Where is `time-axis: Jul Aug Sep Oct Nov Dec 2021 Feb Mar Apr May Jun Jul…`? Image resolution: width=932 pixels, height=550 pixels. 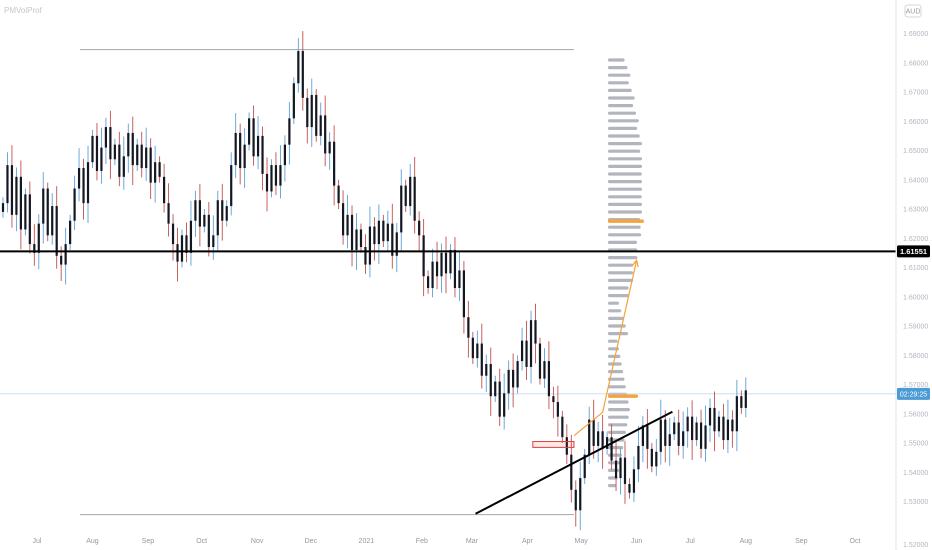
time-axis: Jul Aug Sep Oct Nov Dec 2021 Feb Mar Apr May Jun Jul… is located at coordinates (447, 541).